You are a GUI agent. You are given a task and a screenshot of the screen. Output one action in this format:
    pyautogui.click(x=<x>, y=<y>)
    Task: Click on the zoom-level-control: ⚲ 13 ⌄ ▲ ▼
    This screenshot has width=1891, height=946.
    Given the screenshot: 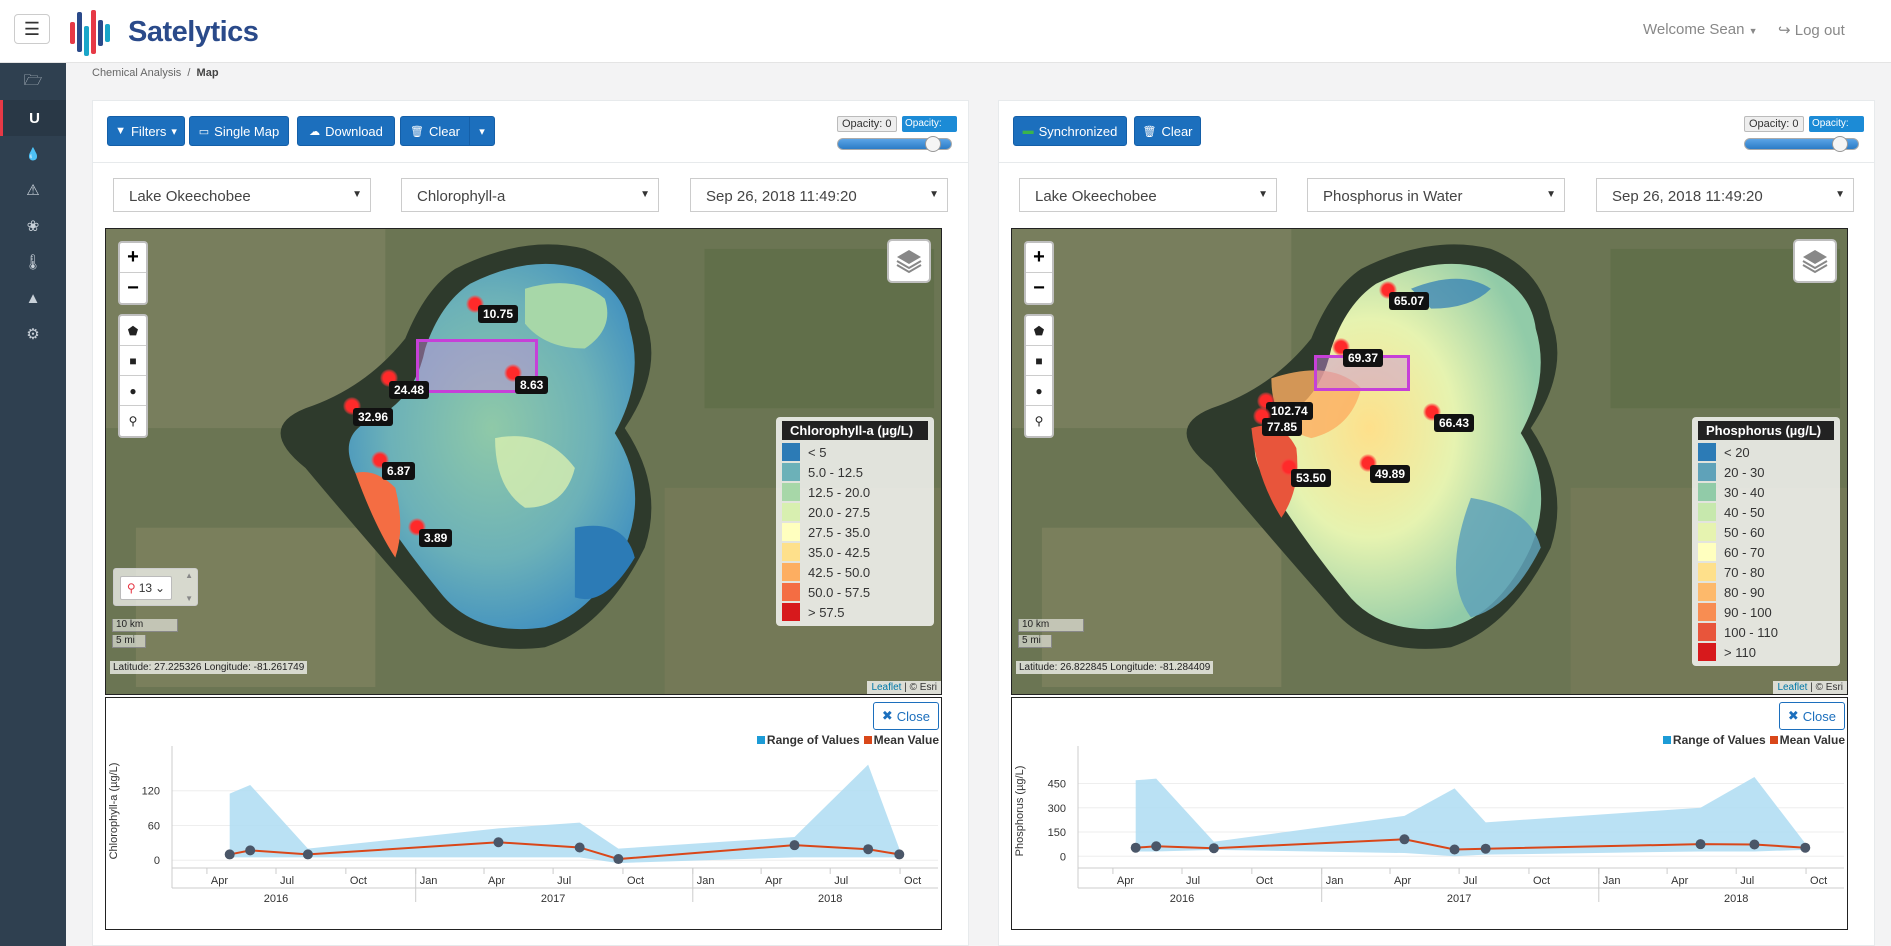 What is the action you would take?
    pyautogui.click(x=155, y=587)
    